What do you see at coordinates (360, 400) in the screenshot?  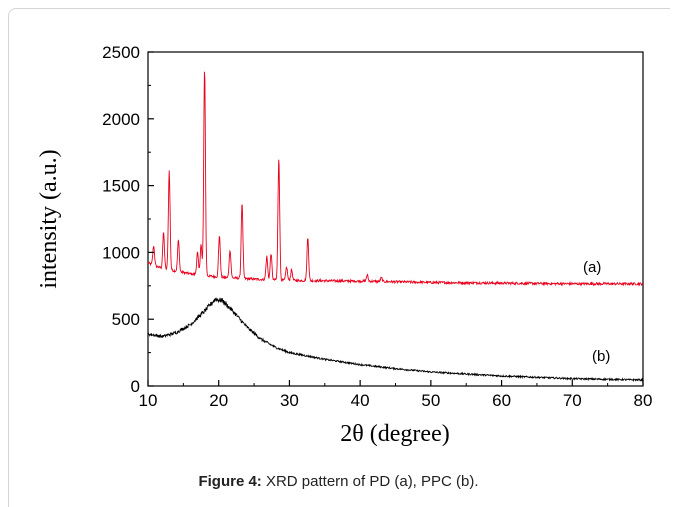 I see `x-tick-label: 40` at bounding box center [360, 400].